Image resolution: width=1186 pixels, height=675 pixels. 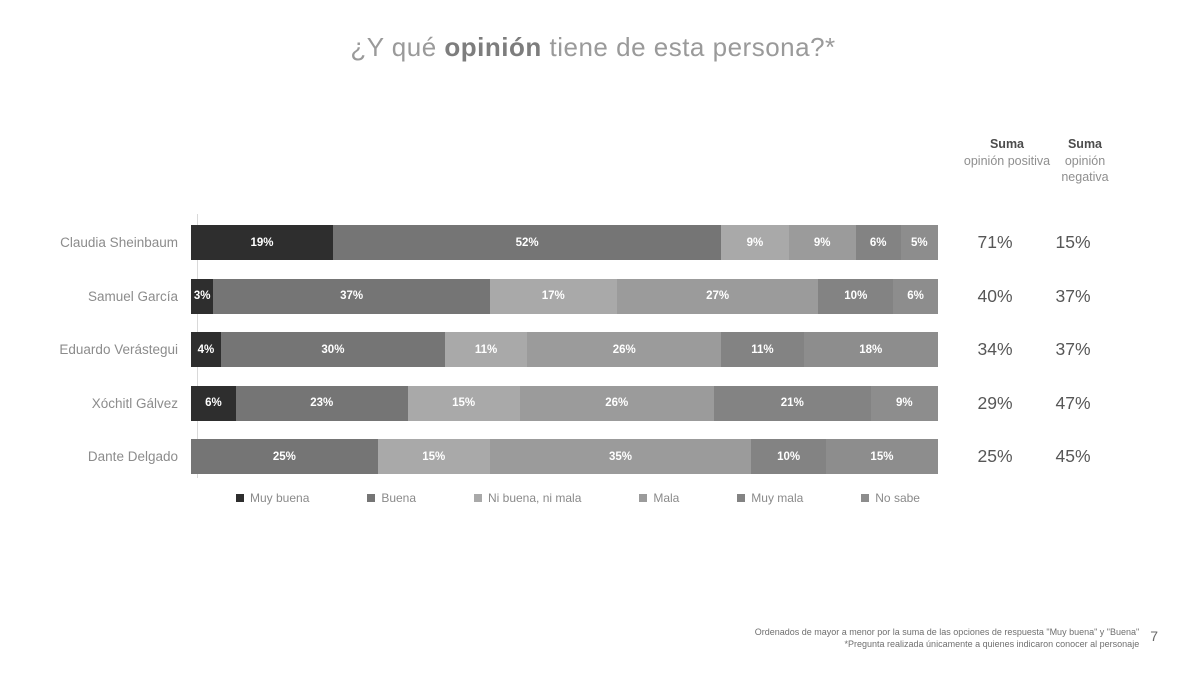 What do you see at coordinates (666, 498) in the screenshot?
I see `legend-label: Mala` at bounding box center [666, 498].